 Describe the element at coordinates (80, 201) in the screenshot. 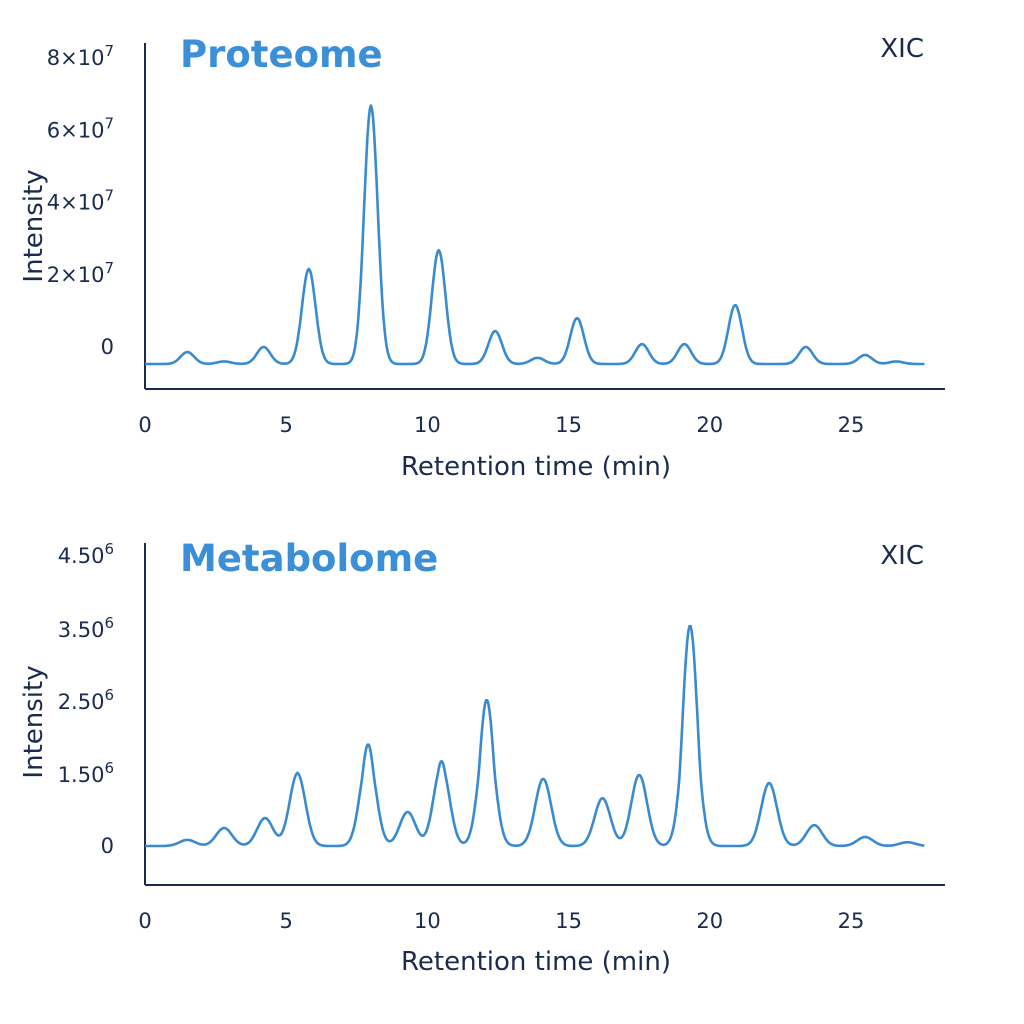

I see `y-tick-label: 4×10⁷` at that location.